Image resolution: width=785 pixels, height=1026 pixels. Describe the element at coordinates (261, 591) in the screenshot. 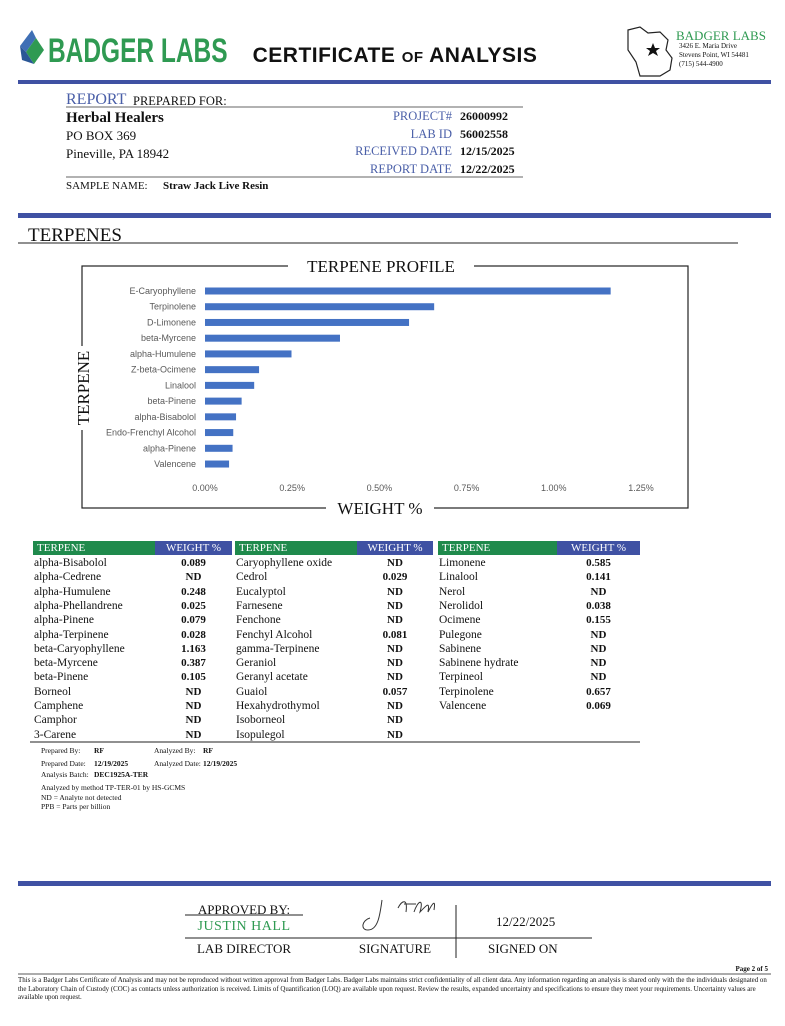

I see `cell-name: Eucalyptol` at that location.